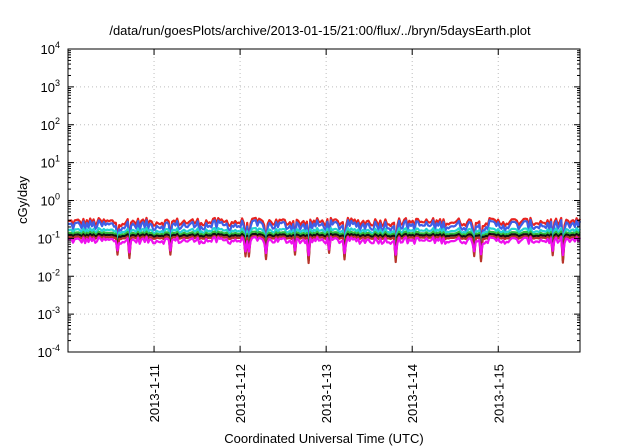 This screenshot has width=640, height=448. Describe the element at coordinates (49, 313) in the screenshot. I see `y-tick-label: 10⁻³` at that location.